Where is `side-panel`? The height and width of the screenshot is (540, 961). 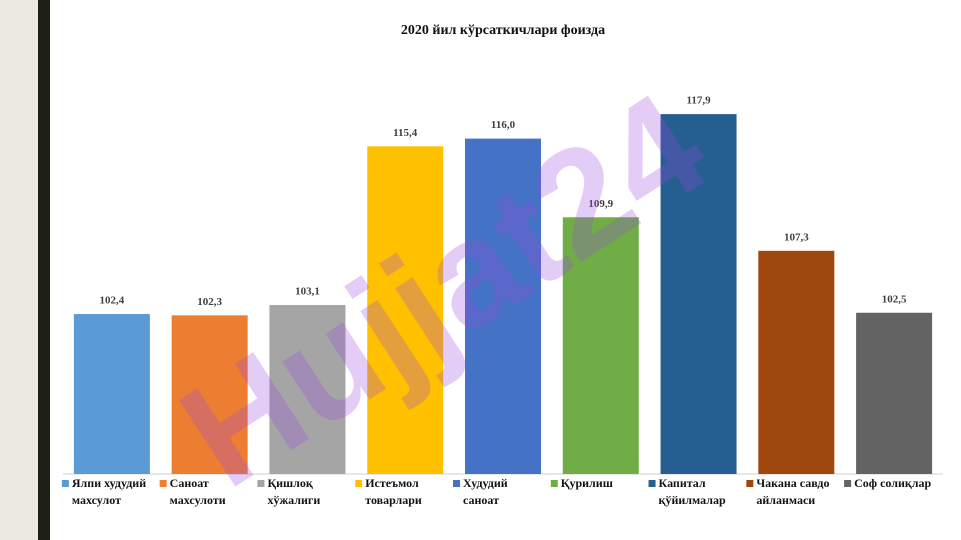
side-panel is located at coordinates (19, 270).